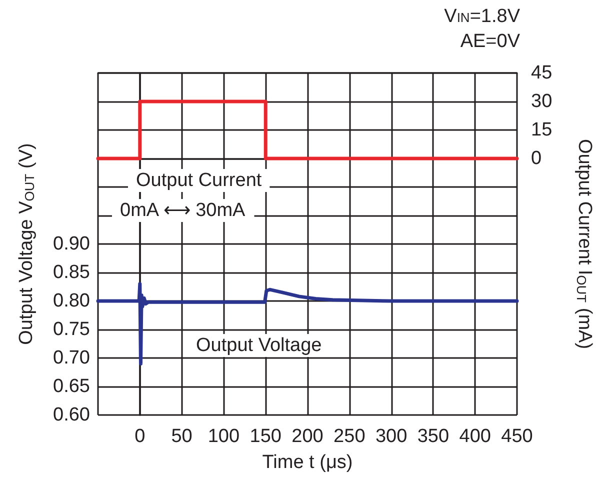  I want to click on x-tick-label: 0, so click(140, 436).